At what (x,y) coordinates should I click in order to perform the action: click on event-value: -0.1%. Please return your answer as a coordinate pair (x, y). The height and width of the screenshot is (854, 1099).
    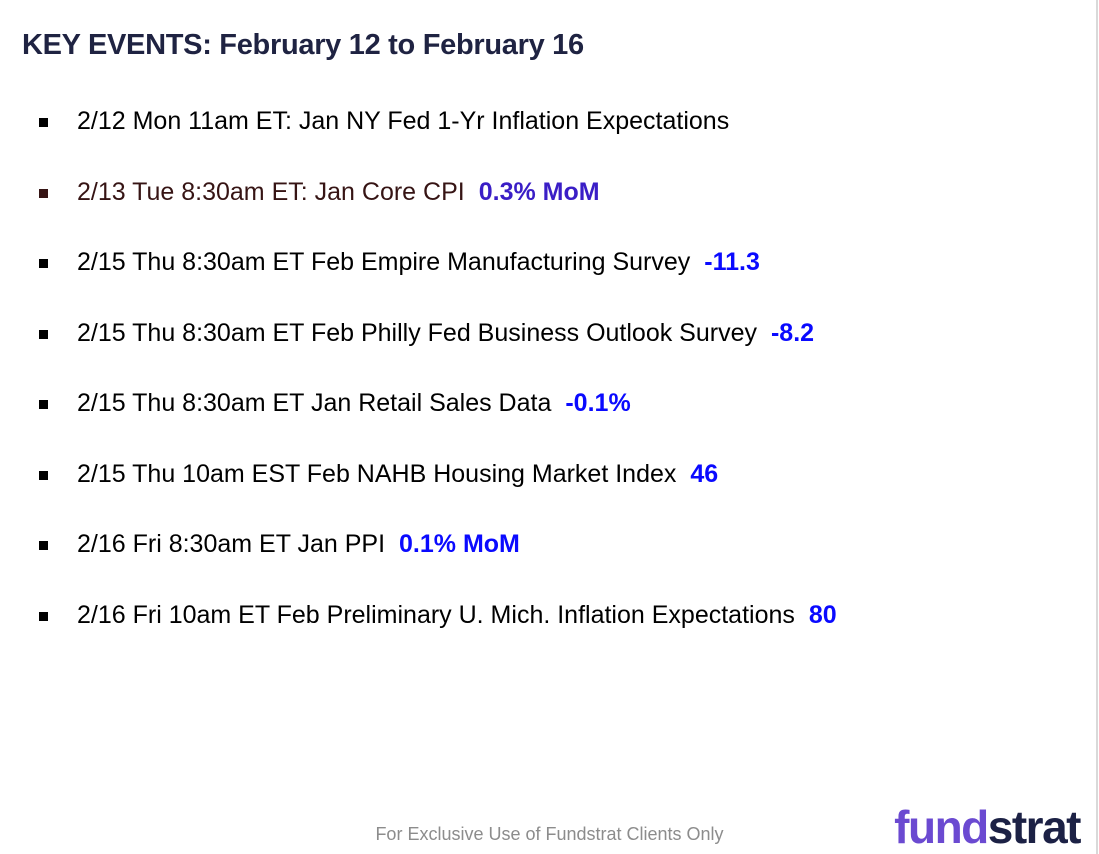
    Looking at the image, I should click on (598, 402).